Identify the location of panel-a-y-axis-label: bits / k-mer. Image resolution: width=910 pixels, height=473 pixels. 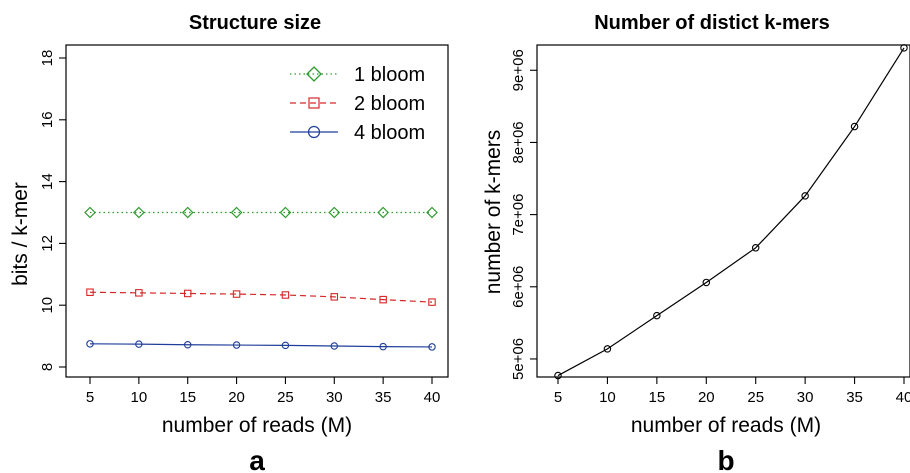
(20, 234).